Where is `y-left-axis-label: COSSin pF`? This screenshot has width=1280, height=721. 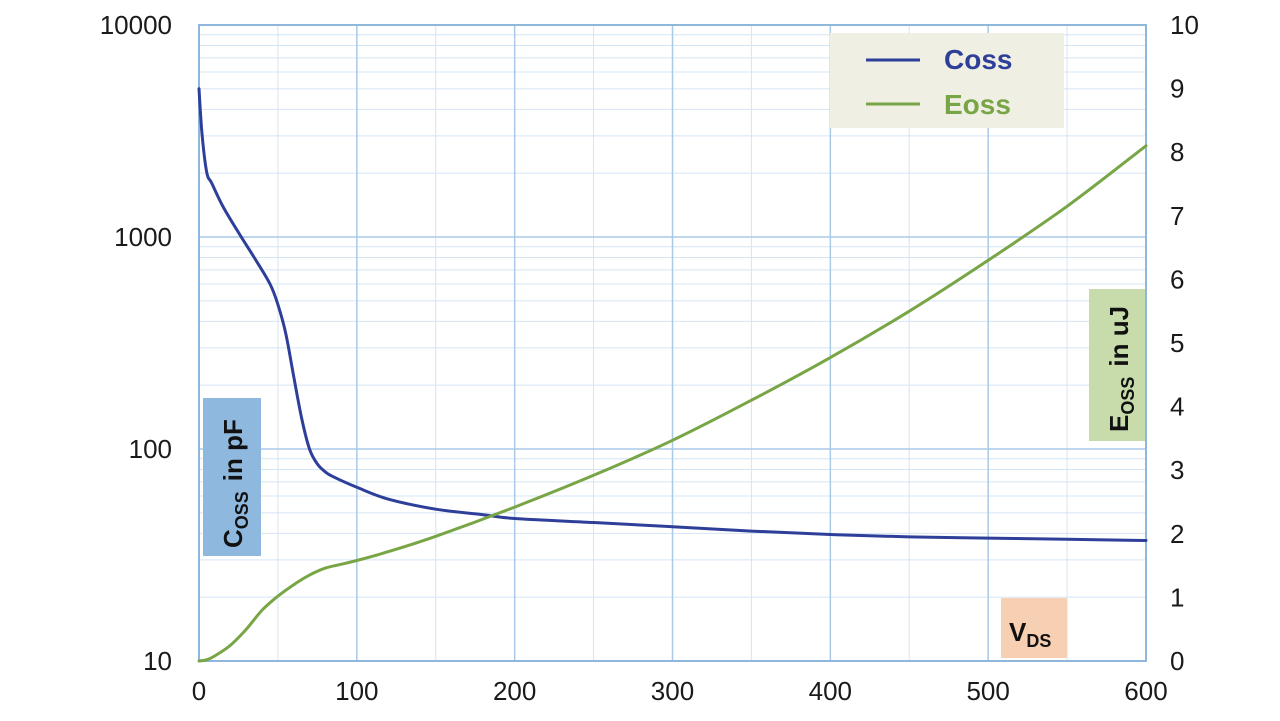 y-left-axis-label: COSSin pF is located at coordinates (232, 477).